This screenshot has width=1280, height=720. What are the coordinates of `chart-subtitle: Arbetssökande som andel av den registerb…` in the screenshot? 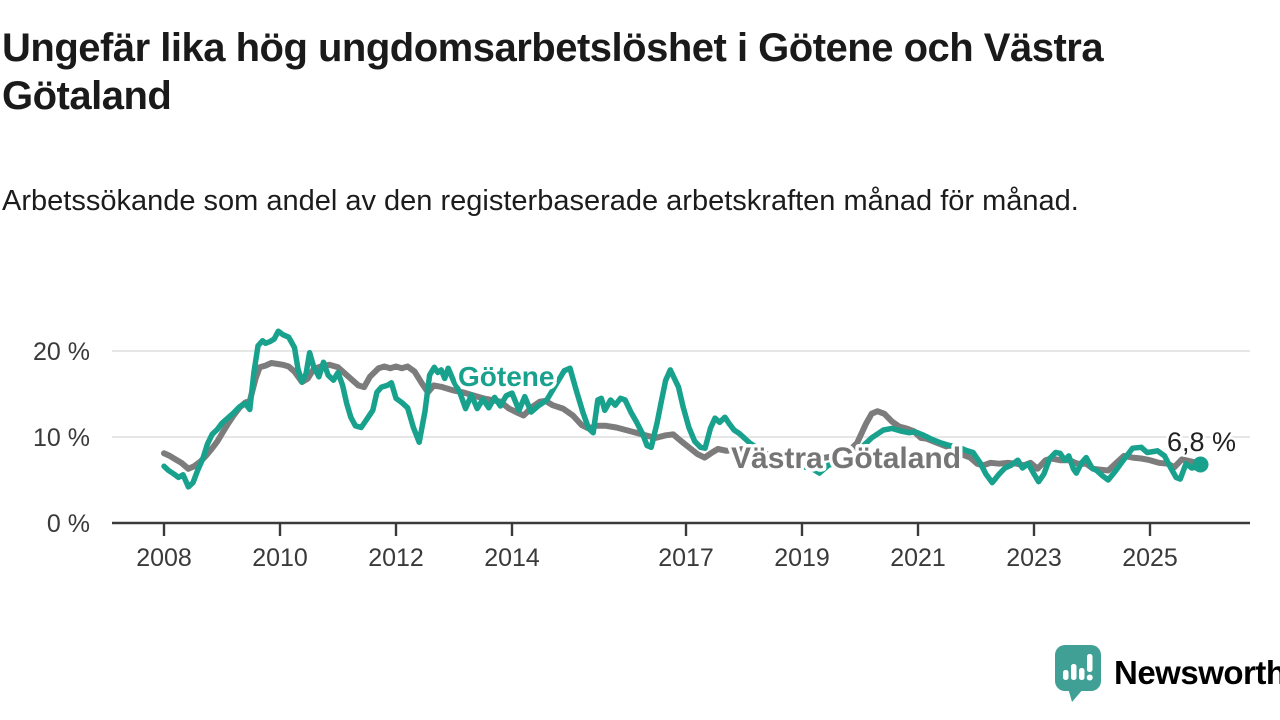 It's located at (540, 201).